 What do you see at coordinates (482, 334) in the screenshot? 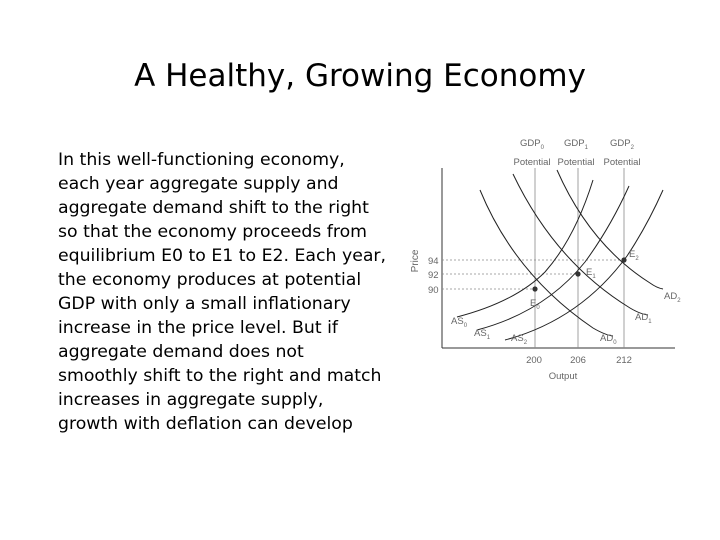
I see `as1-label: AS1` at bounding box center [482, 334].